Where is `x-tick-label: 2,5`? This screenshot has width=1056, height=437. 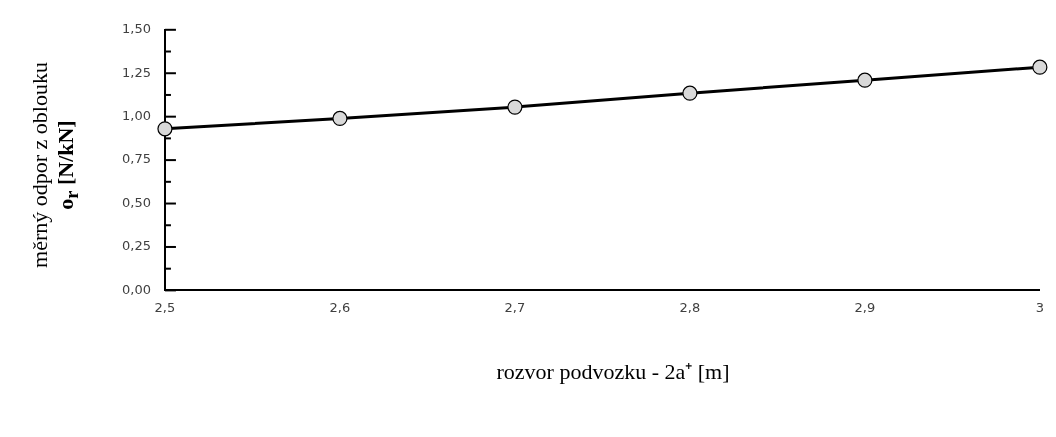
x-tick-label: 2,5 is located at coordinates (165, 307).